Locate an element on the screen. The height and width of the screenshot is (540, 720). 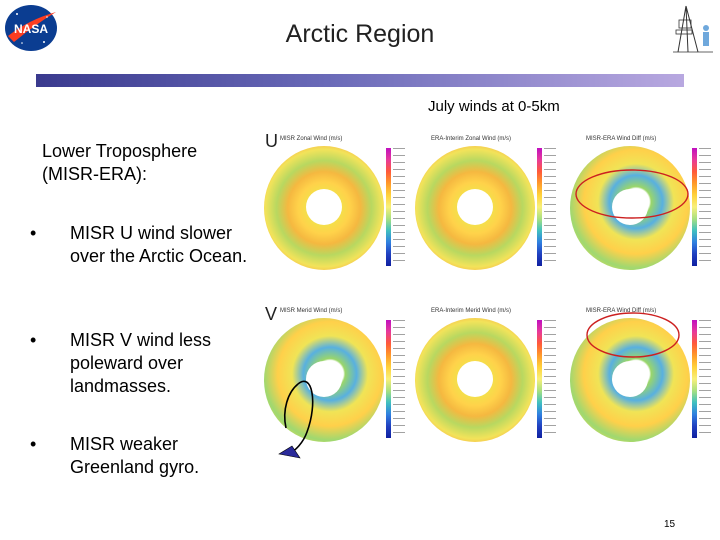
row-label-v: V is located at coordinates (271, 314).